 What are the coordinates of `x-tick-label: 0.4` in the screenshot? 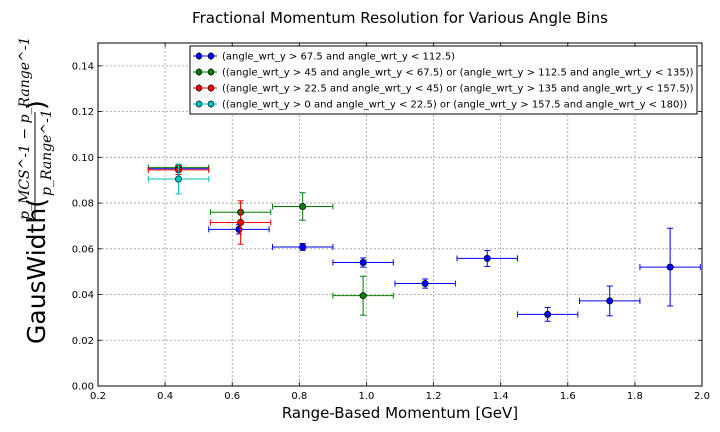 It's located at (165, 396).